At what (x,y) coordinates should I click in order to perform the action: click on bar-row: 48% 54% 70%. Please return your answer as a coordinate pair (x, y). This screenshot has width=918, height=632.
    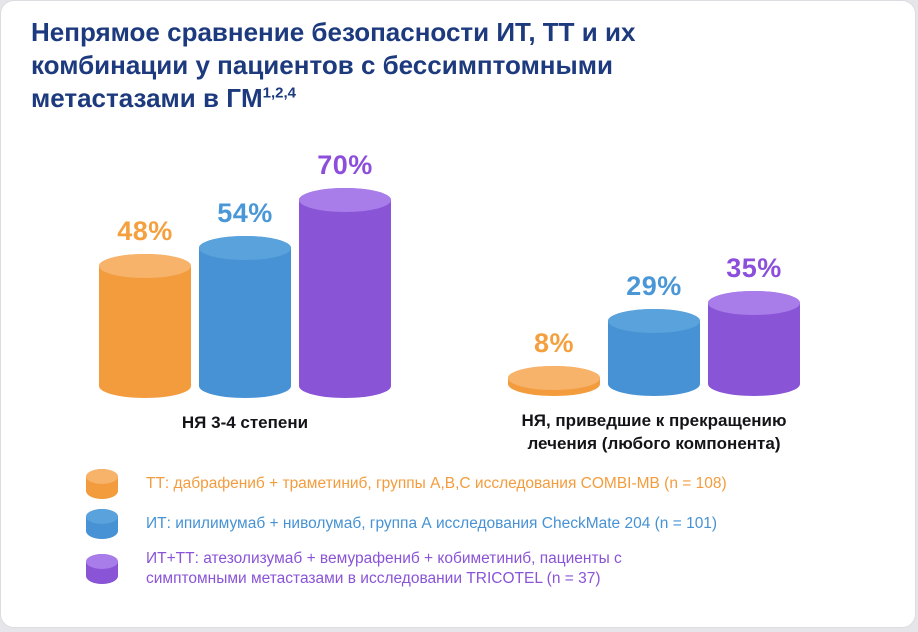
    Looking at the image, I should click on (245, 274).